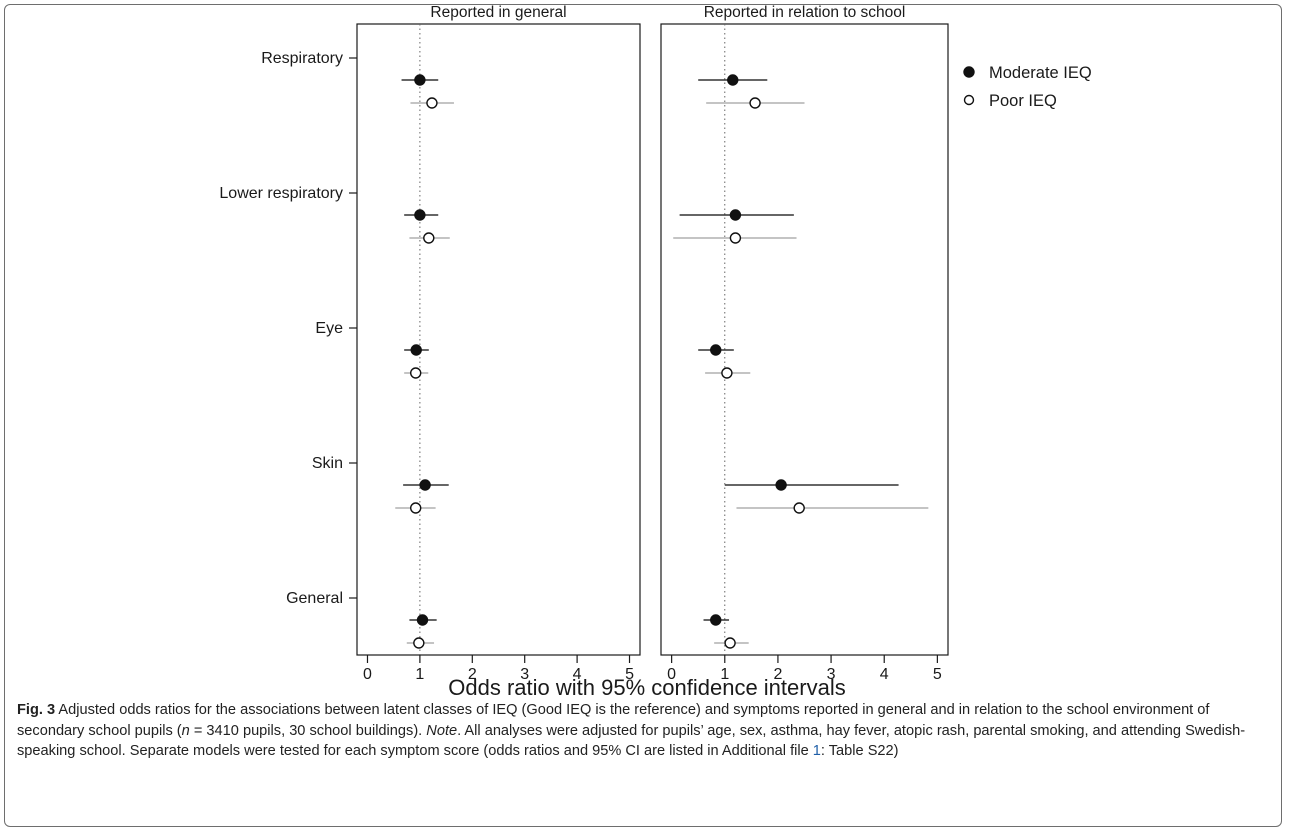 Image resolution: width=1290 pixels, height=833 pixels. What do you see at coordinates (472, 674) in the screenshot?
I see `x-tick-label-general-2: 2` at bounding box center [472, 674].